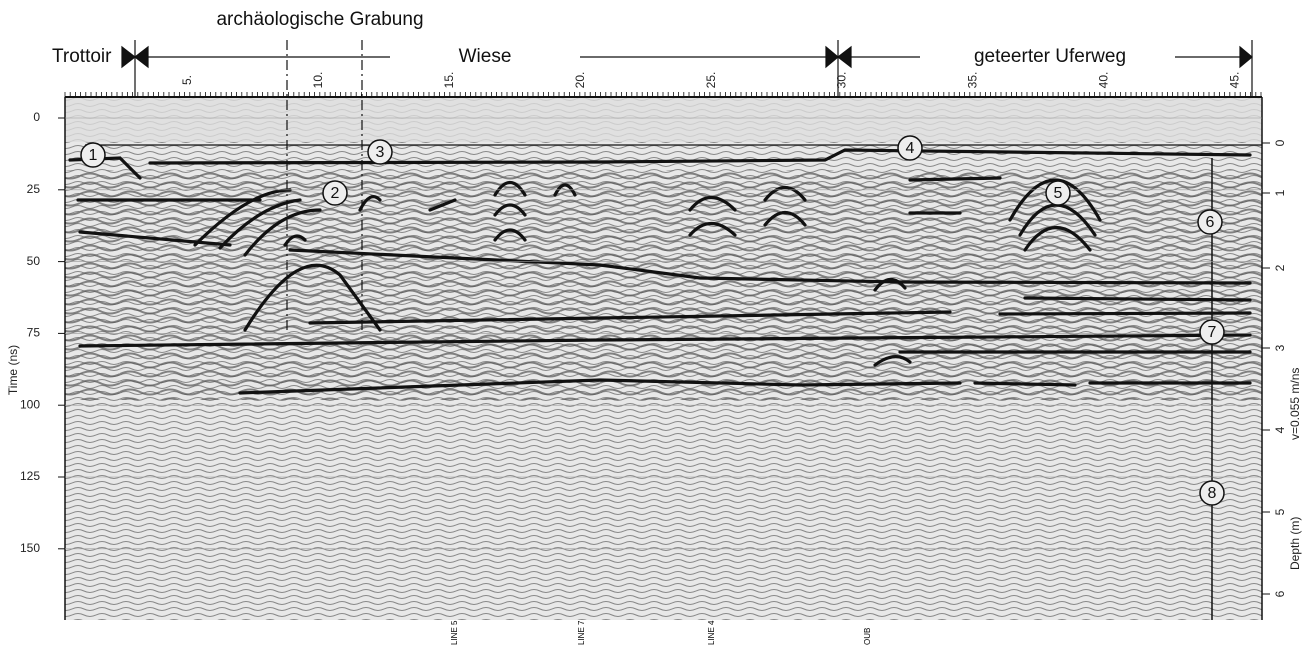  What do you see at coordinates (1280, 192) in the screenshot?
I see `right-tick-label: 1` at bounding box center [1280, 192].